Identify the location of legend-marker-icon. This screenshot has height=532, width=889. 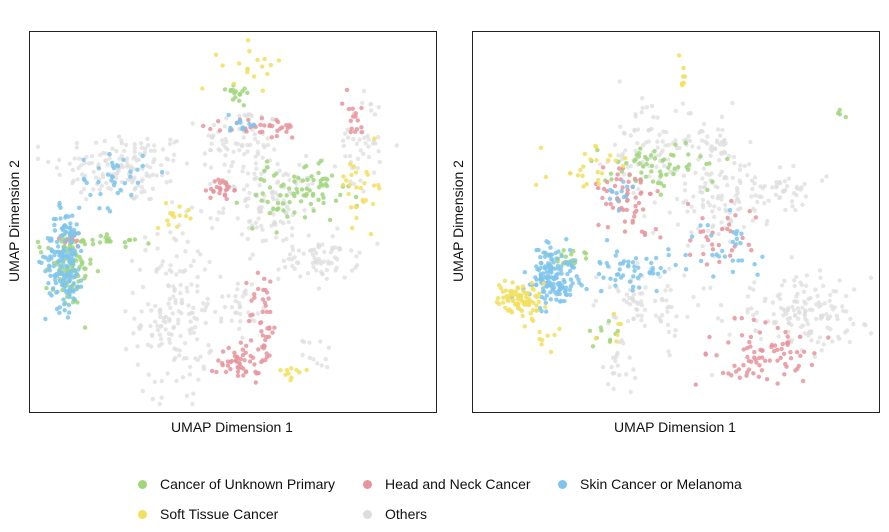
(367, 514).